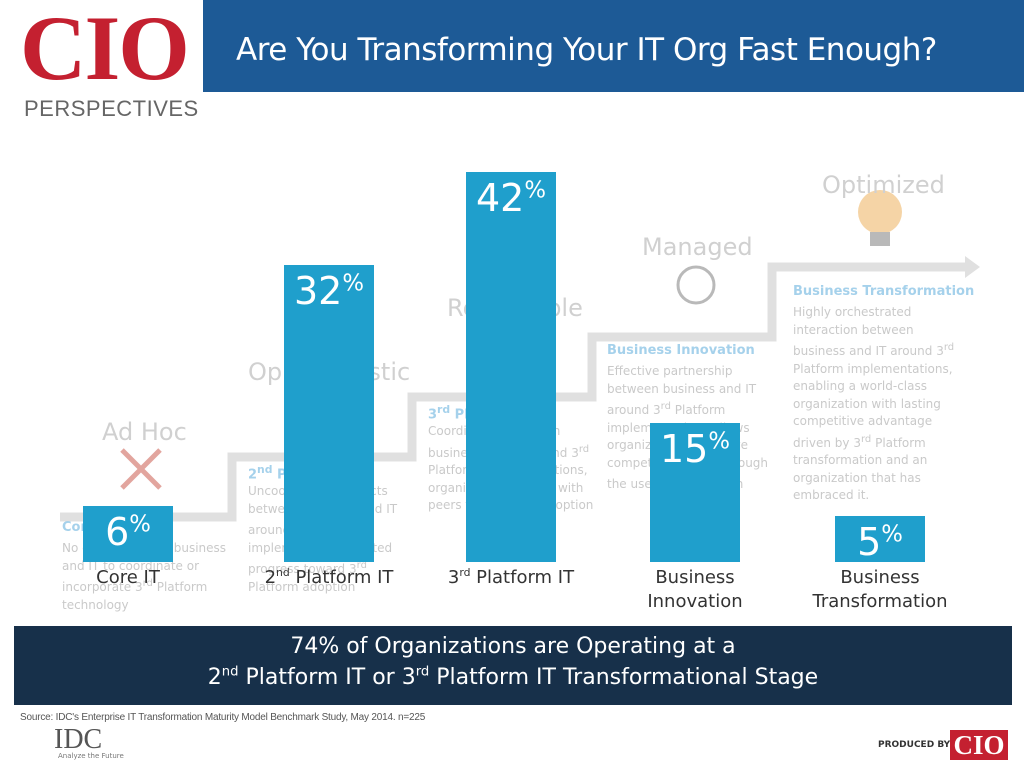 The width and height of the screenshot is (1024, 768). I want to click on value-label: 32%, so click(329, 290).